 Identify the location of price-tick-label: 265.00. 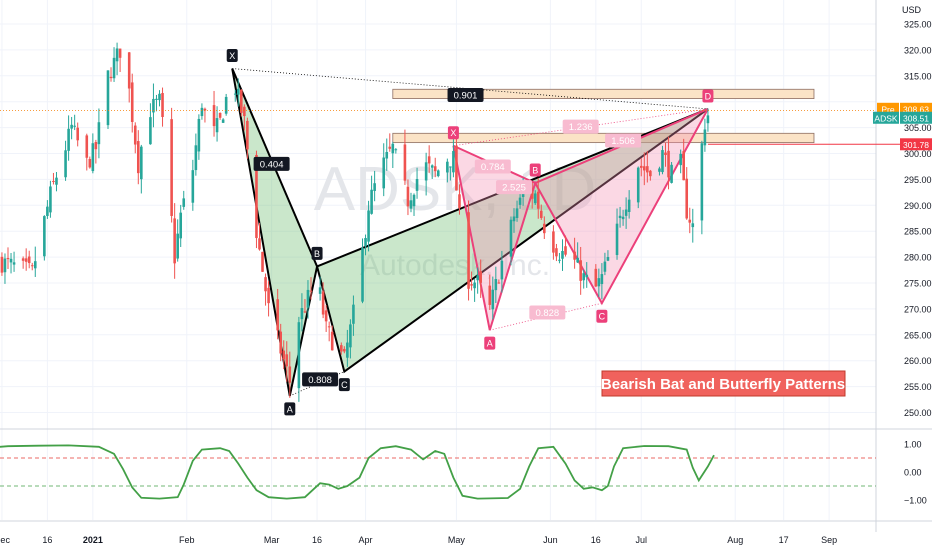
(918, 335).